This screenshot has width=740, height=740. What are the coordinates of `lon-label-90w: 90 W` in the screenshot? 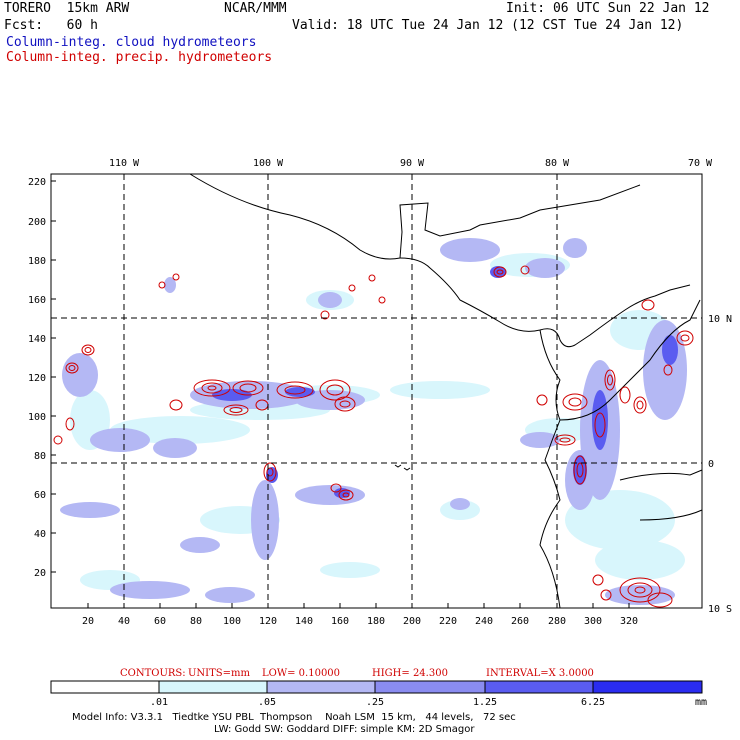 It's located at (412, 163).